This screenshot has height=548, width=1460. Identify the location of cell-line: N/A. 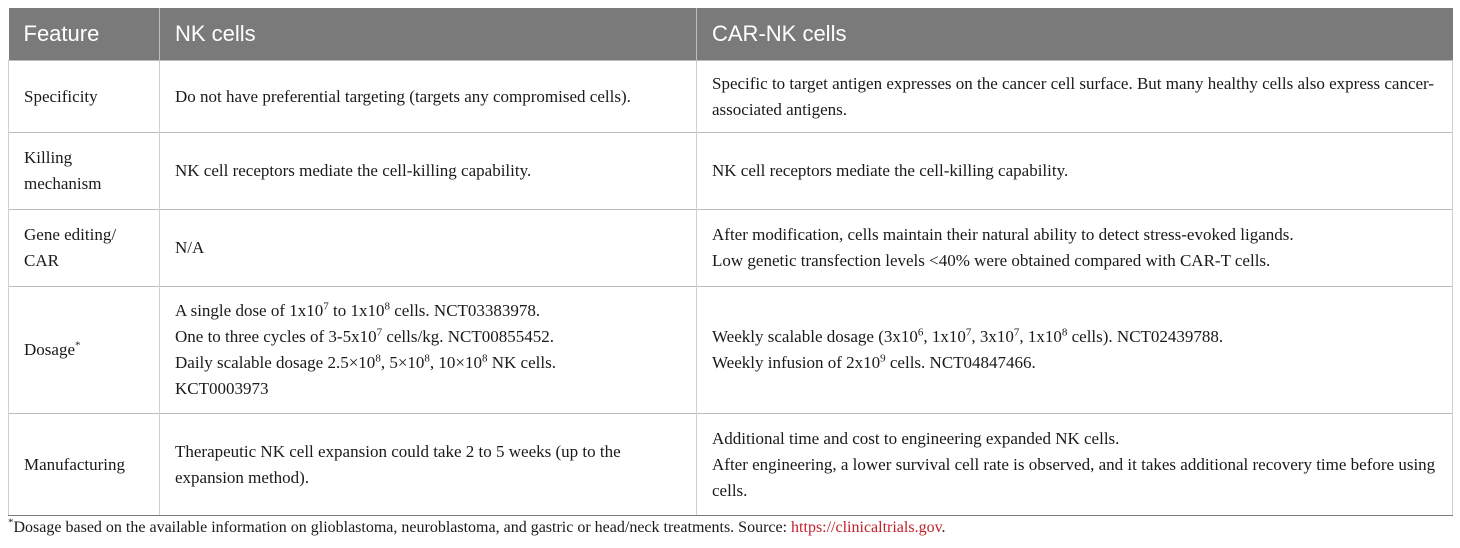
(190, 247).